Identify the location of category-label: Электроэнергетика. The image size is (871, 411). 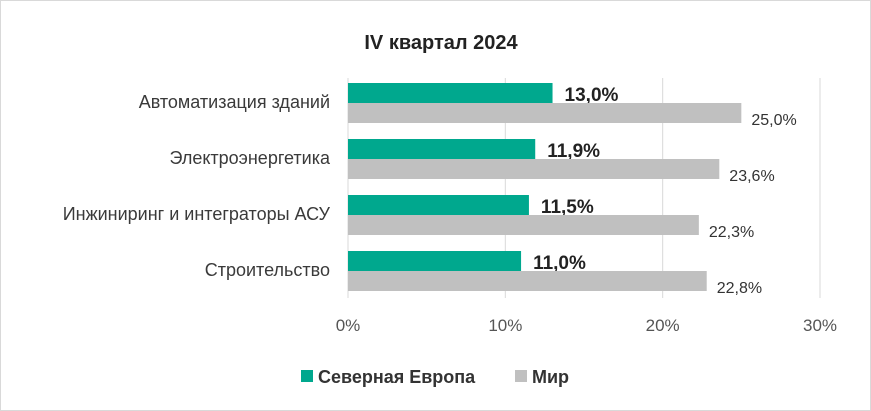
(249, 158).